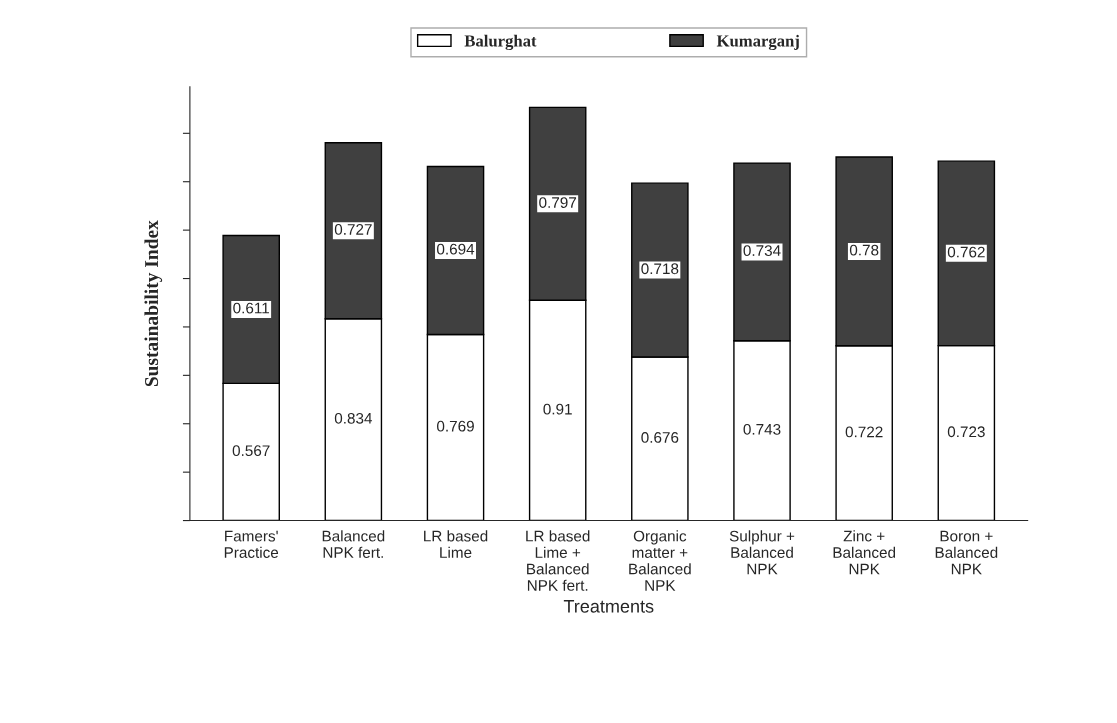 This screenshot has width=1117, height=723. I want to click on data-label: 0.567, so click(251, 451).